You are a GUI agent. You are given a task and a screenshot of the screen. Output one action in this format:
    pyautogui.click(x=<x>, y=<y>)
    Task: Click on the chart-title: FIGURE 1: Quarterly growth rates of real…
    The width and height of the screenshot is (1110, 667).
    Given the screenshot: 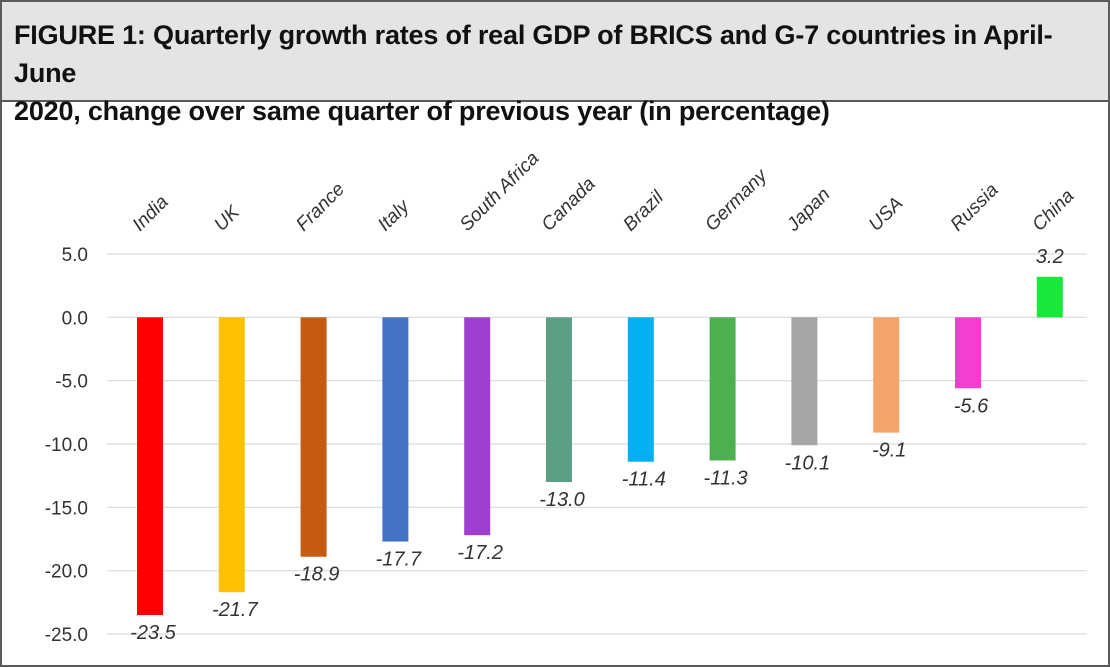 What is the action you would take?
    pyautogui.click(x=533, y=73)
    